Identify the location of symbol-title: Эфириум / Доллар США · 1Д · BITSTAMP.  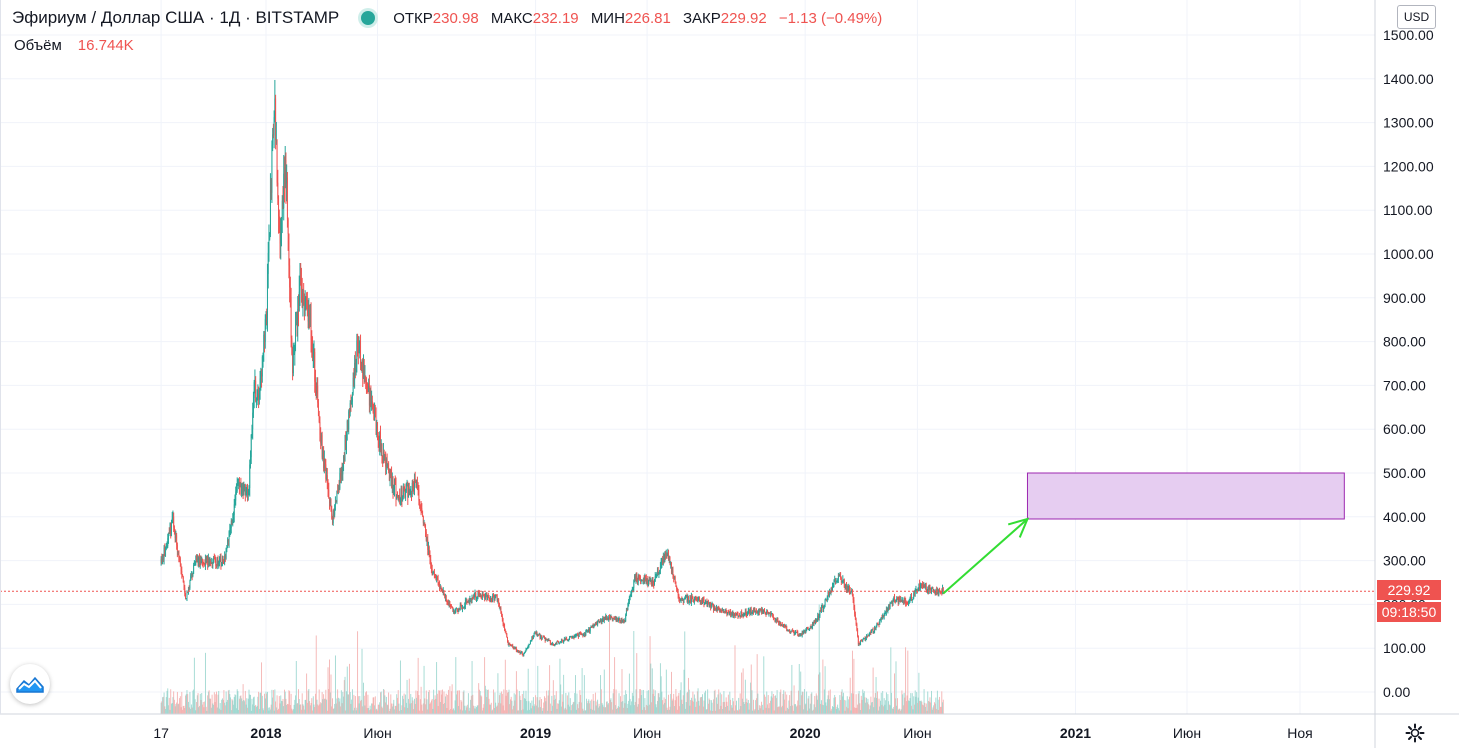
(176, 17).